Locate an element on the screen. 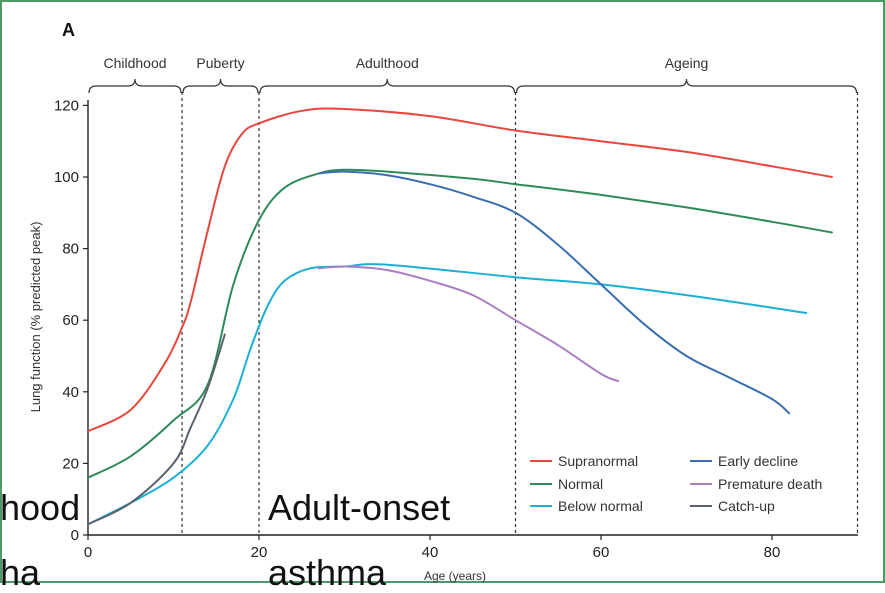 The width and height of the screenshot is (885, 593). phase-bracket-childhood is located at coordinates (135, 86).